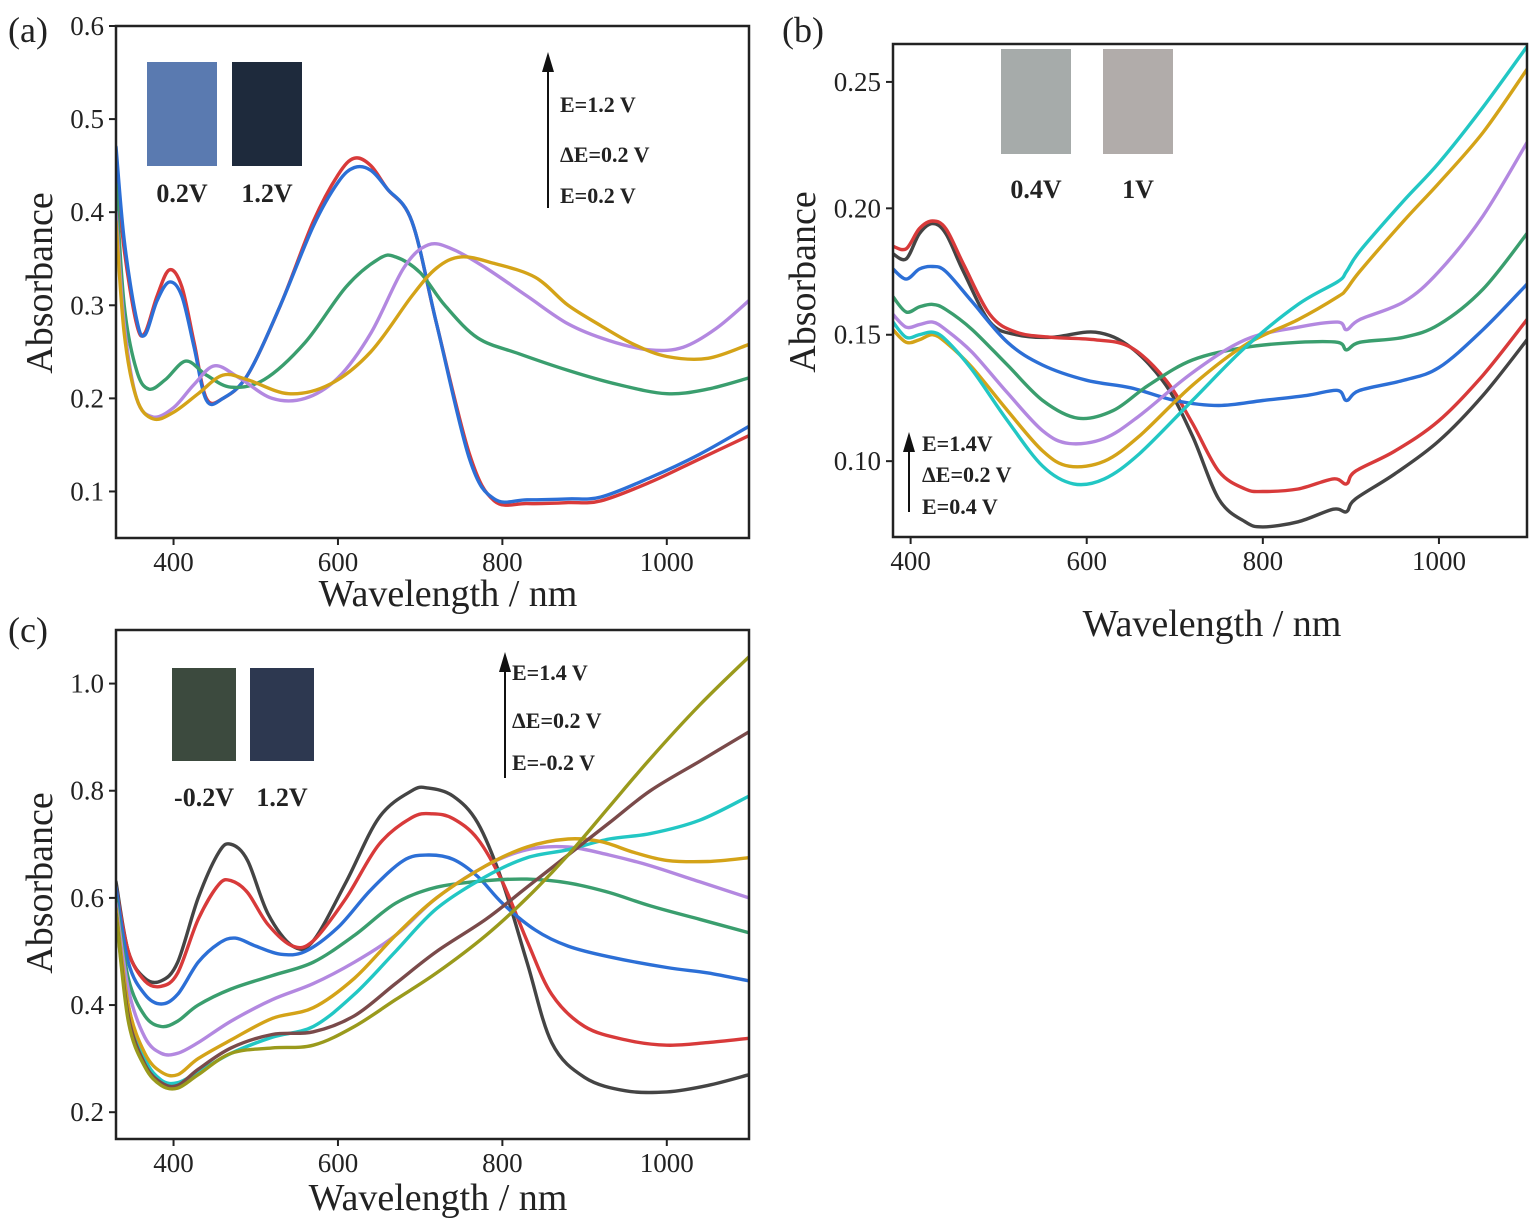 This screenshot has height=1227, width=1537. Describe the element at coordinates (803, 30) in the screenshot. I see `panel-label: (b)` at that location.